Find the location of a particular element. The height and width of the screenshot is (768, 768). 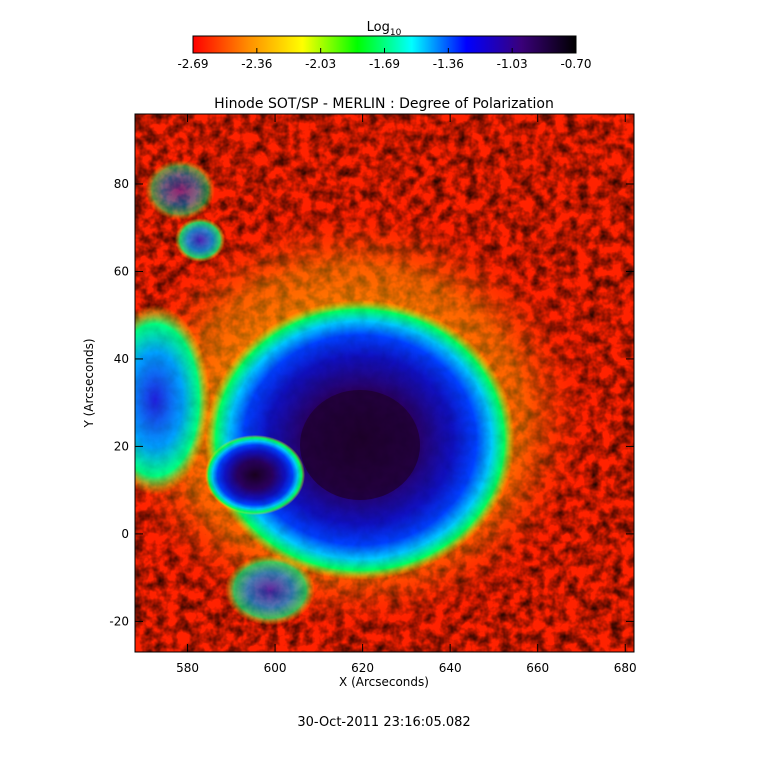

colorbar-tick-label: -1.69 is located at coordinates (384, 64).